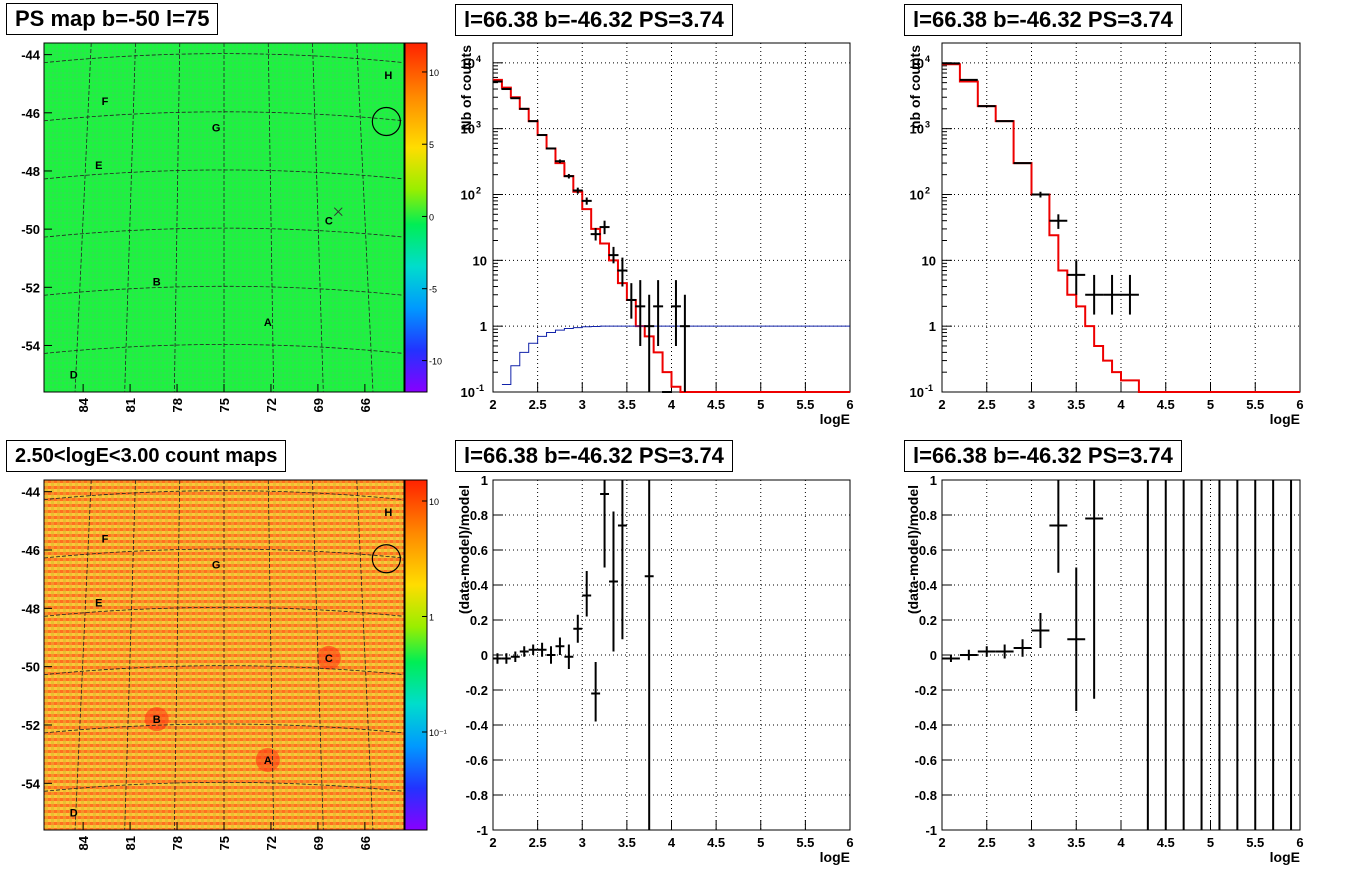 The height and width of the screenshot is (875, 1348). What do you see at coordinates (482, 830) in the screenshot?
I see `y-tick-label: -1` at bounding box center [482, 830].